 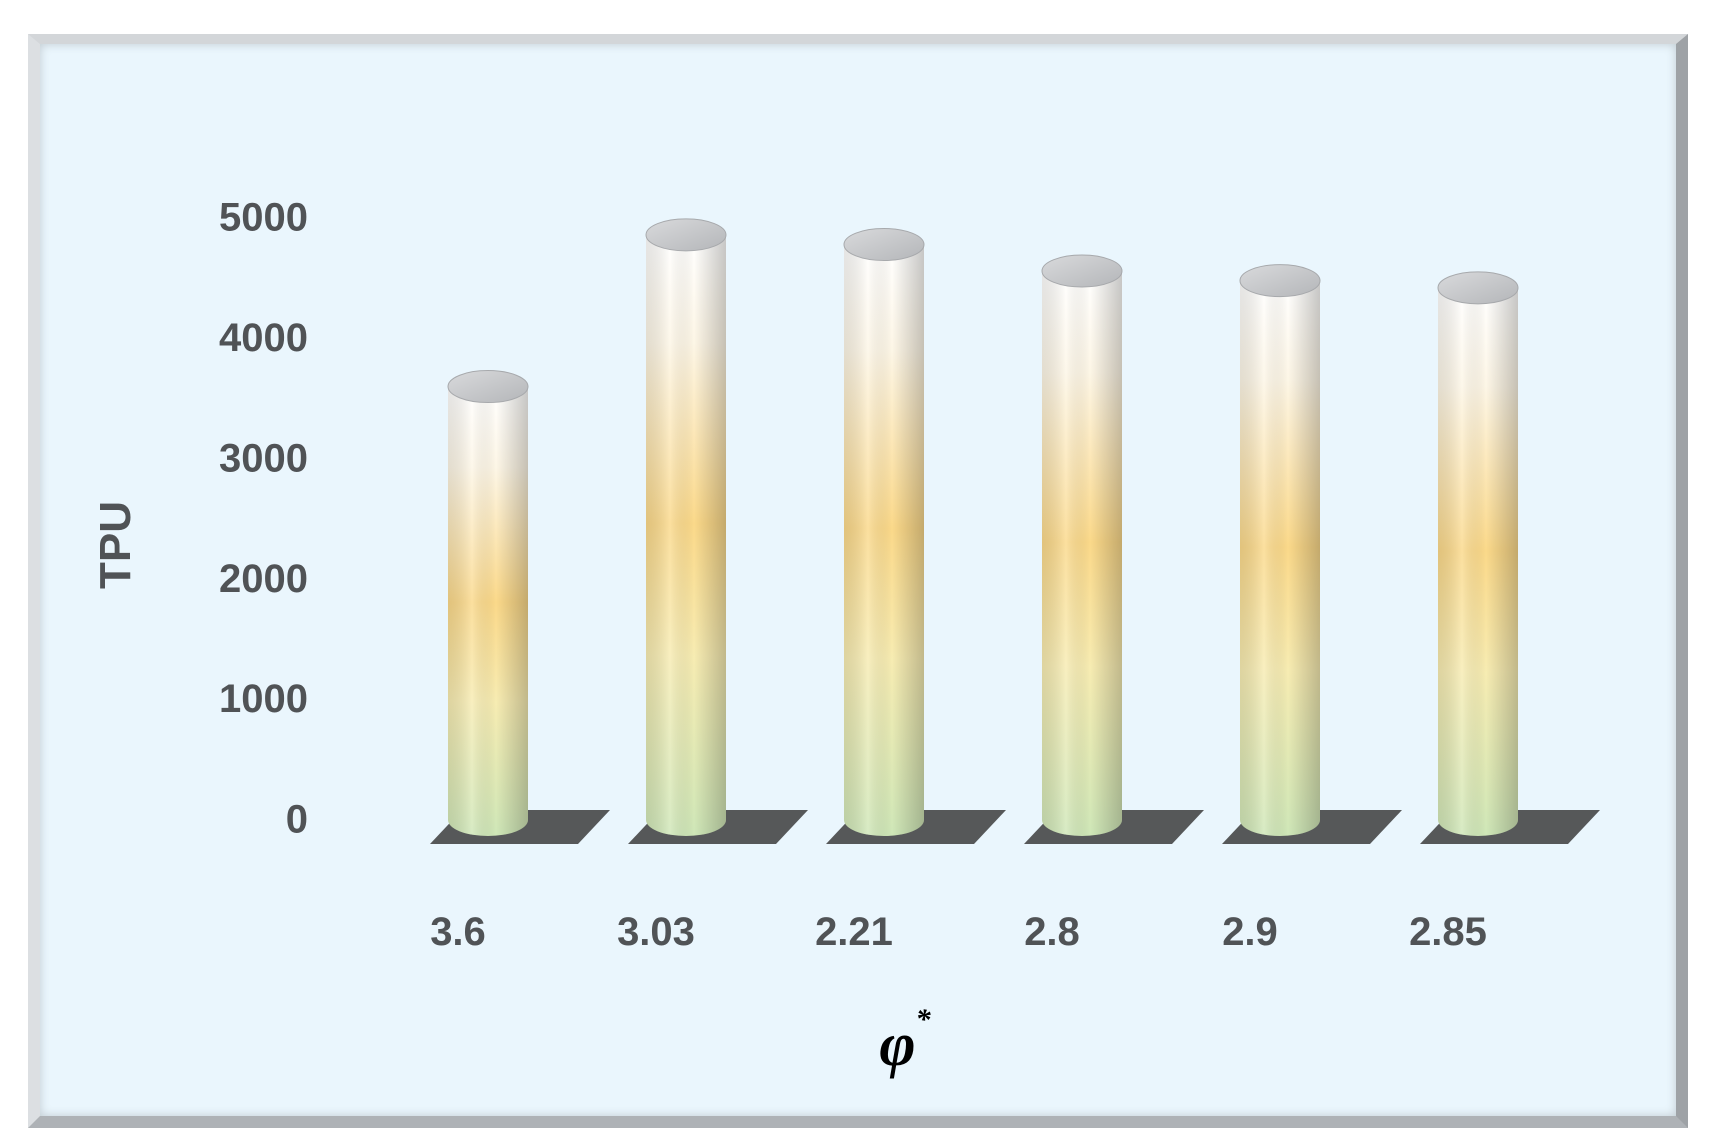 I want to click on y-tick-label: 1000, so click(x=263, y=699).